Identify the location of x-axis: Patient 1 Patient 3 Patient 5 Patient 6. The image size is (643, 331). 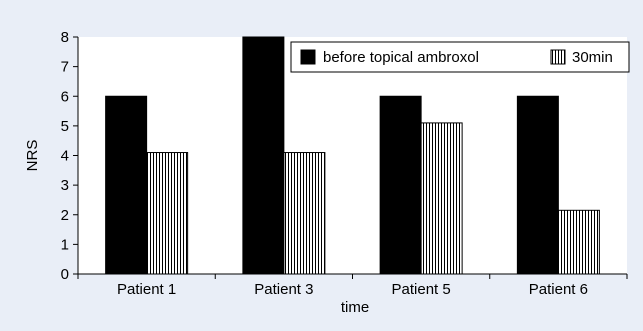
(352, 285).